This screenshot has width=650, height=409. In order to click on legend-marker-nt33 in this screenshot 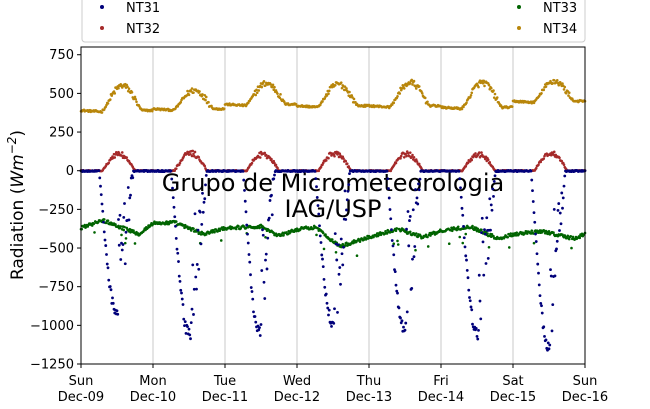, I will do `click(519, 7)`.